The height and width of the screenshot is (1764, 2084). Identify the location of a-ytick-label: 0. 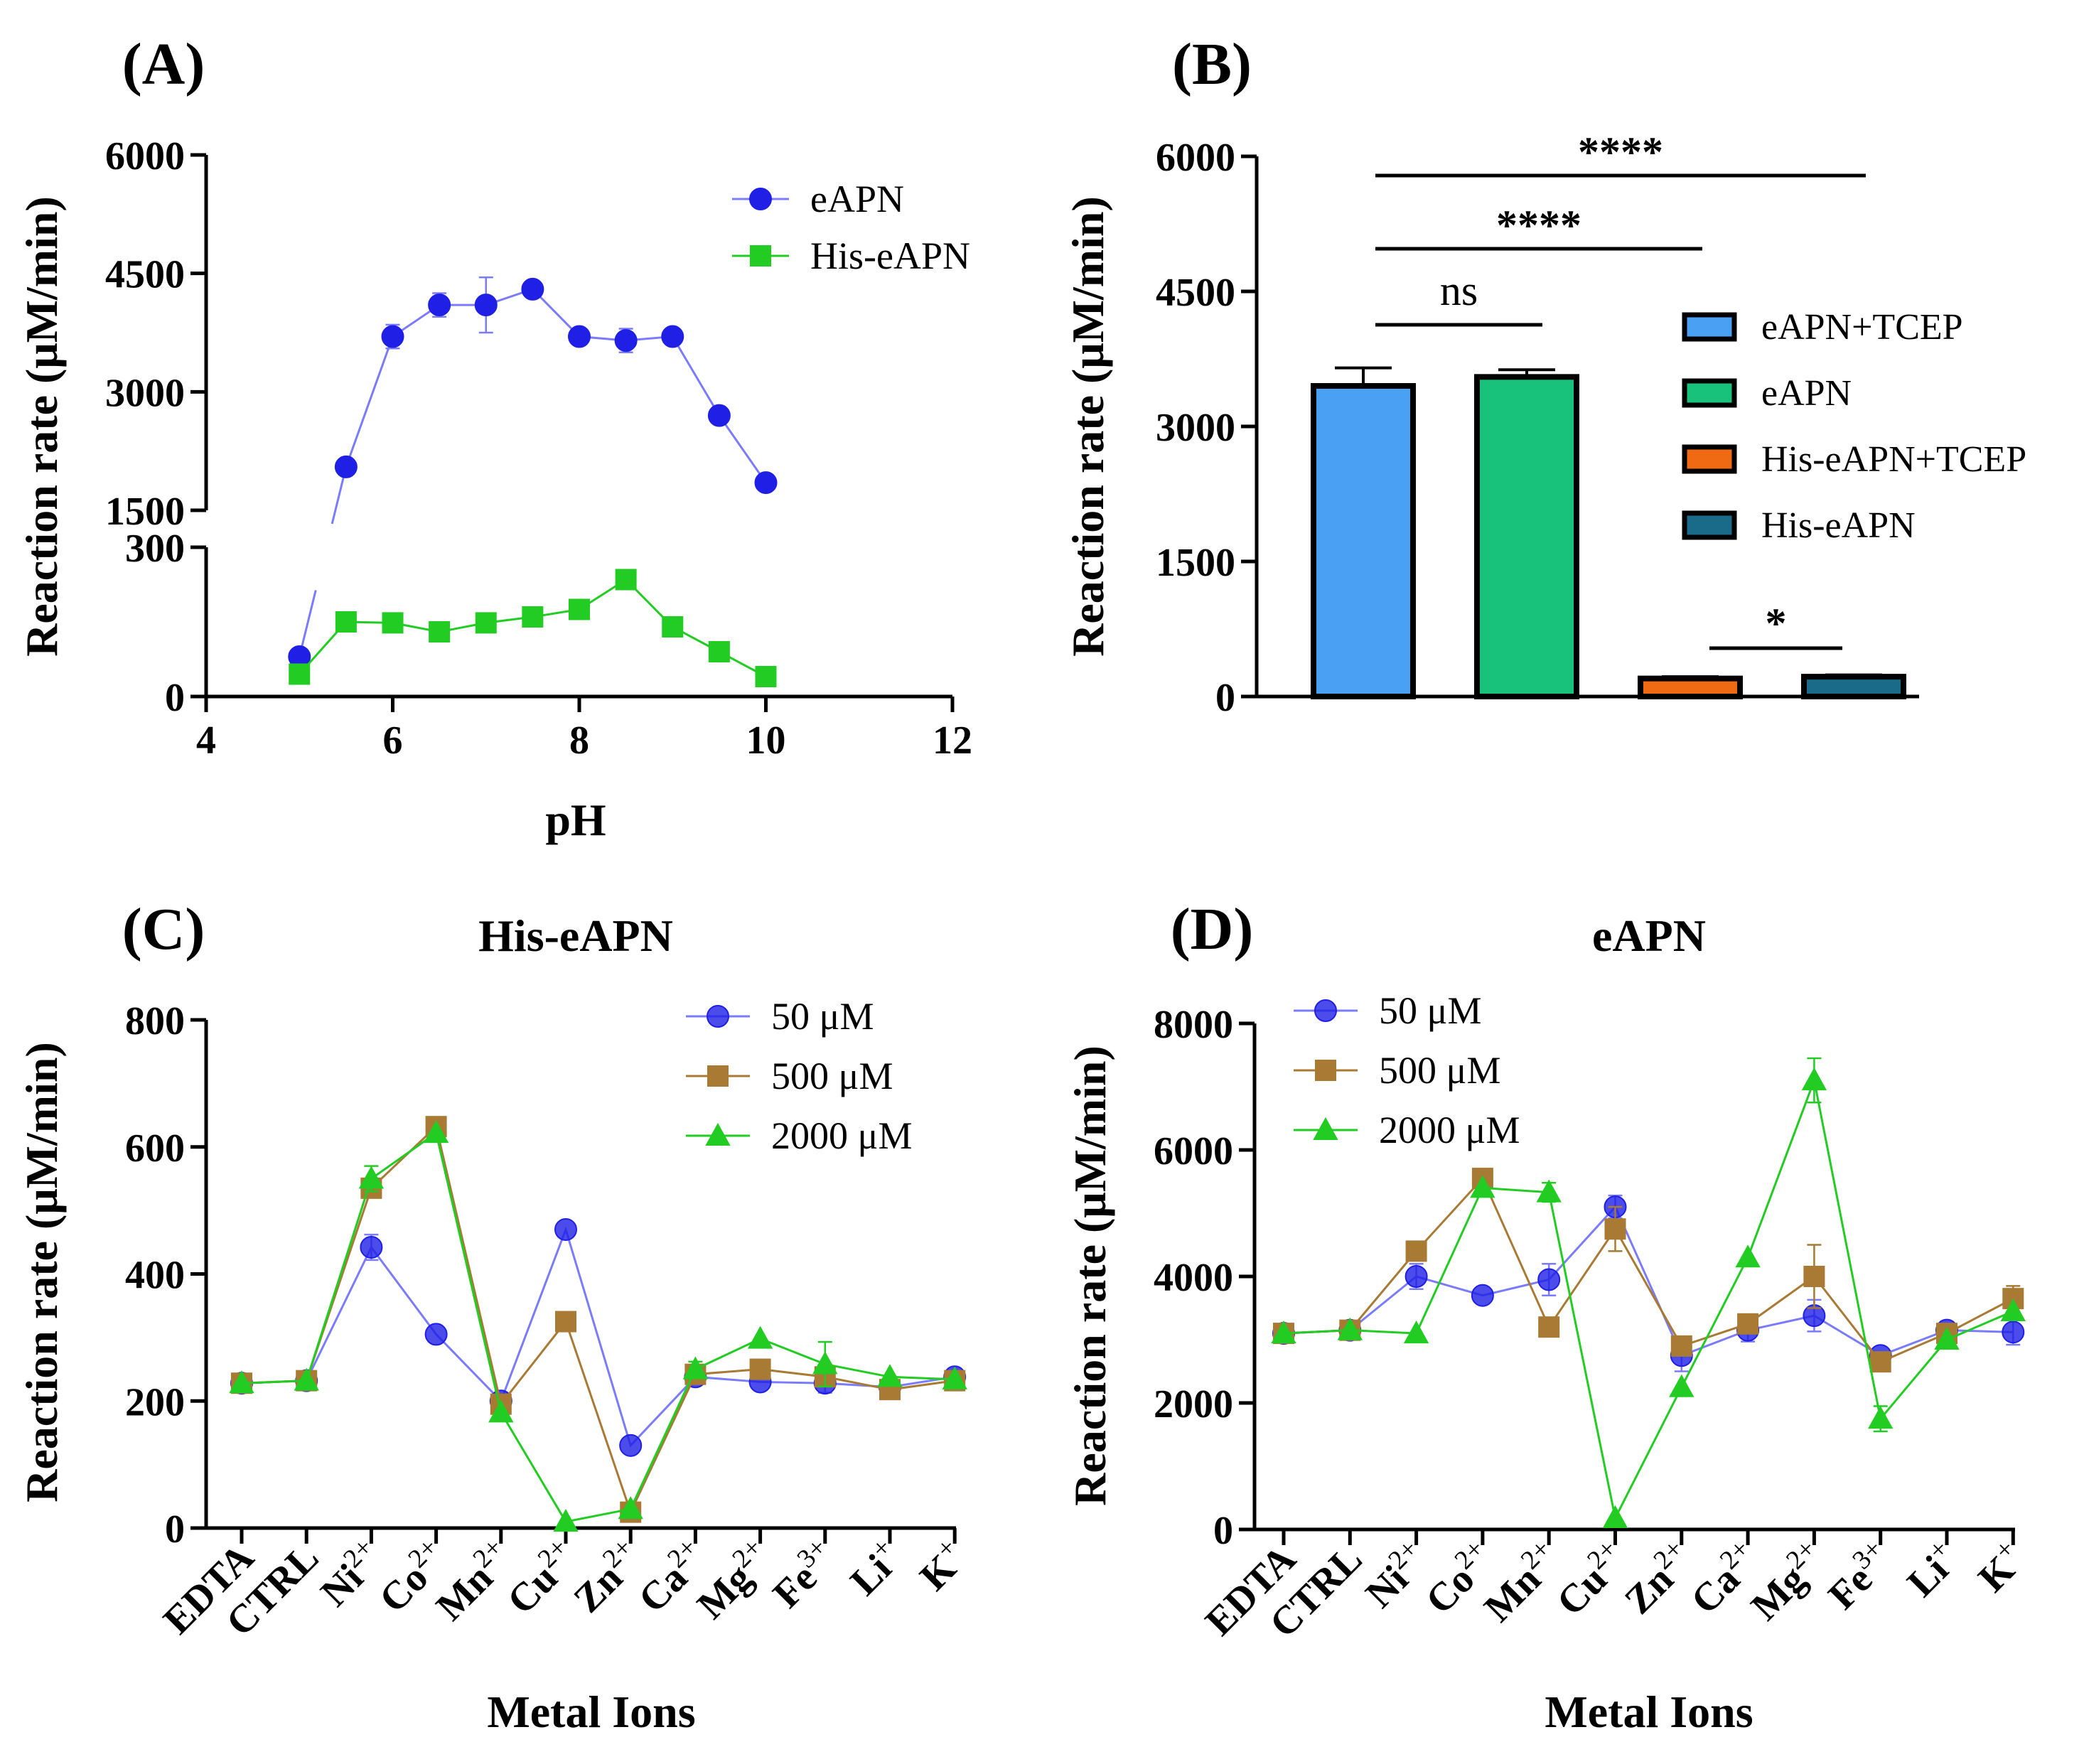
(175, 698).